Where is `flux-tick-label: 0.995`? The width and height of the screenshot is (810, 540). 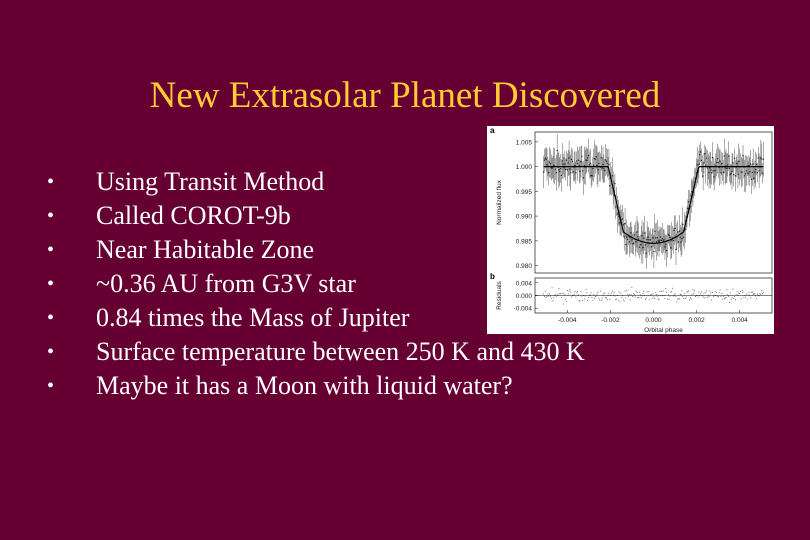 flux-tick-label: 0.995 is located at coordinates (524, 192).